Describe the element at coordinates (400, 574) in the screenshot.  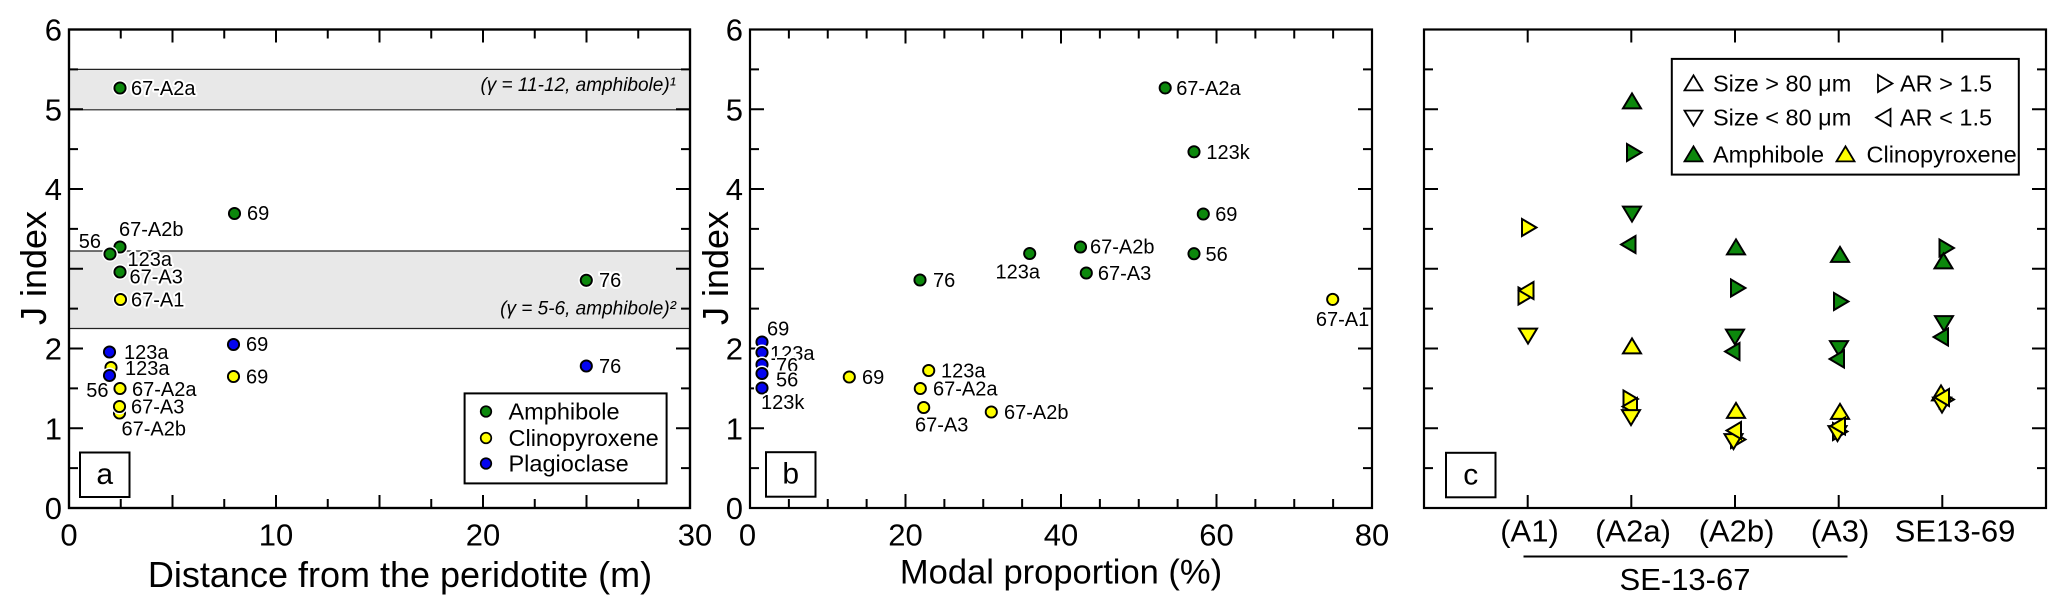
I see `svg-text:Distance from the peridotite (: Distance from the peridotite (m)` at that location.